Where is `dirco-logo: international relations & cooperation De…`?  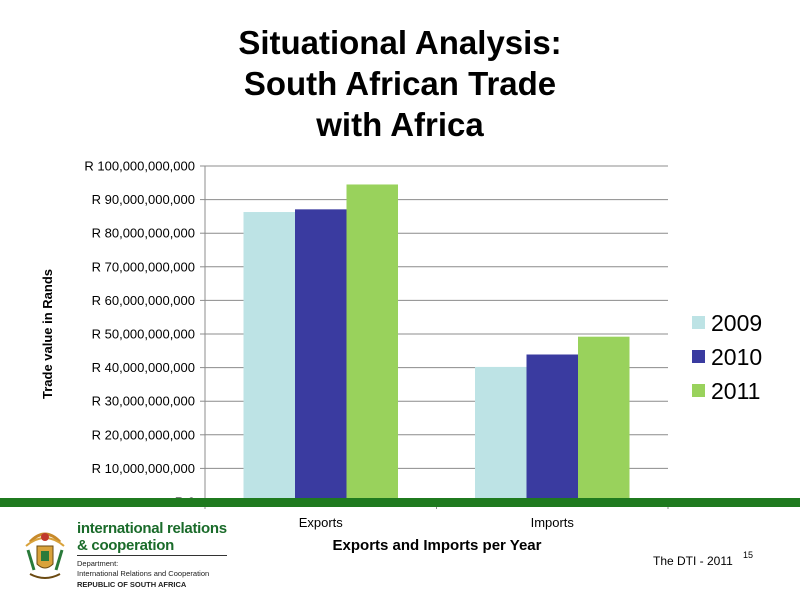 dirco-logo: international relations & cooperation De… is located at coordinates (129, 555).